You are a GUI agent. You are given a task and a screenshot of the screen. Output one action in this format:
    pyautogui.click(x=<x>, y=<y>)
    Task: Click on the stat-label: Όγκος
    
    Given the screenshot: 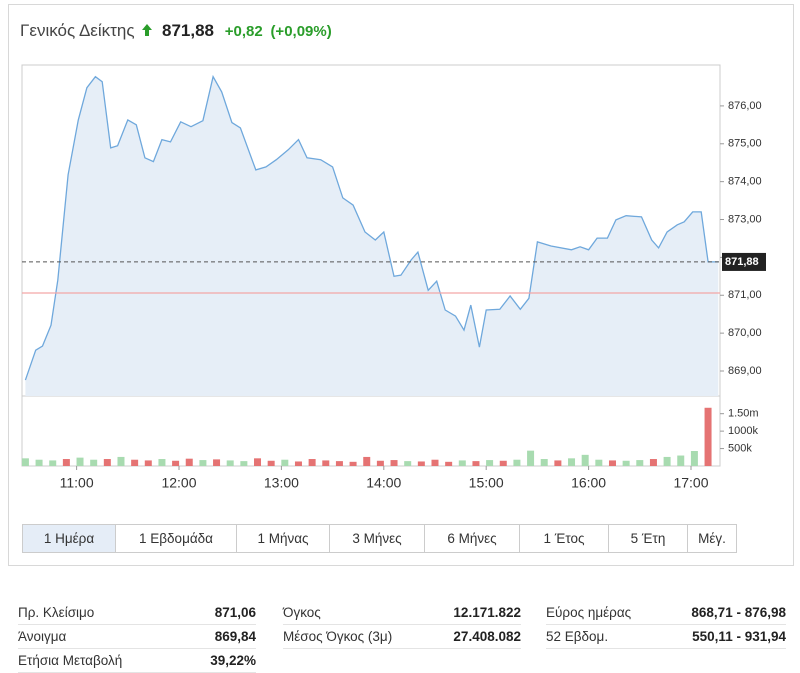 What is the action you would take?
    pyautogui.click(x=302, y=612)
    